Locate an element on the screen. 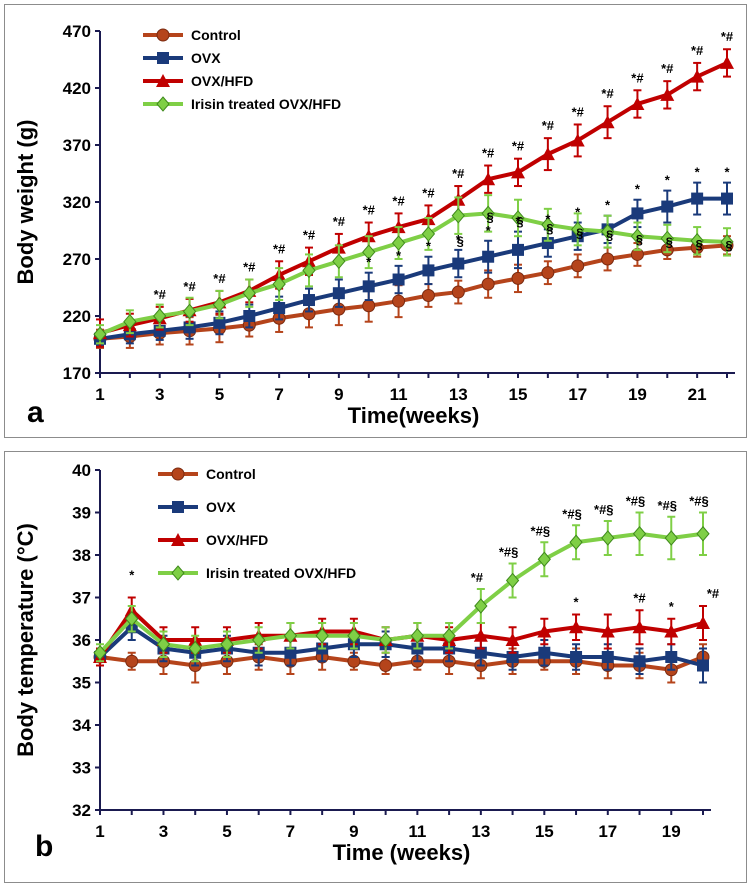 This screenshot has width=751, height=886. legend-label: Irisin treated OVX/HFD is located at coordinates (266, 104).